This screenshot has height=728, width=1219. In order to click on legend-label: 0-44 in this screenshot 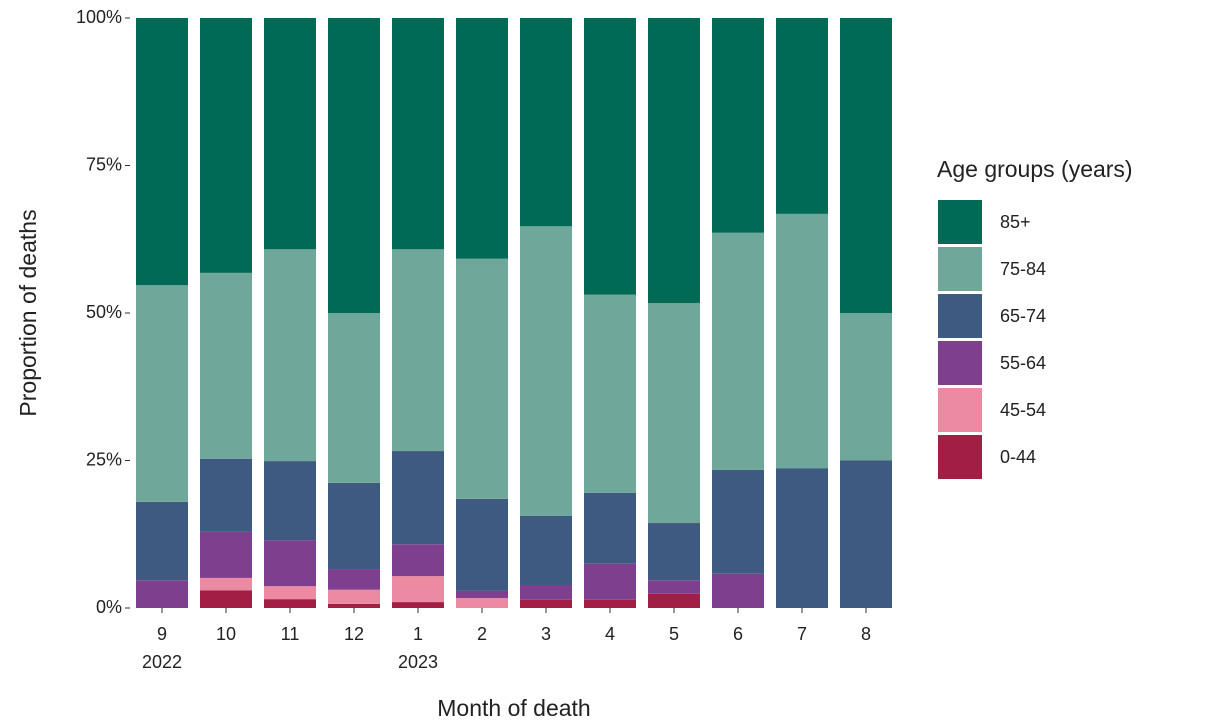, I will do `click(1018, 457)`.